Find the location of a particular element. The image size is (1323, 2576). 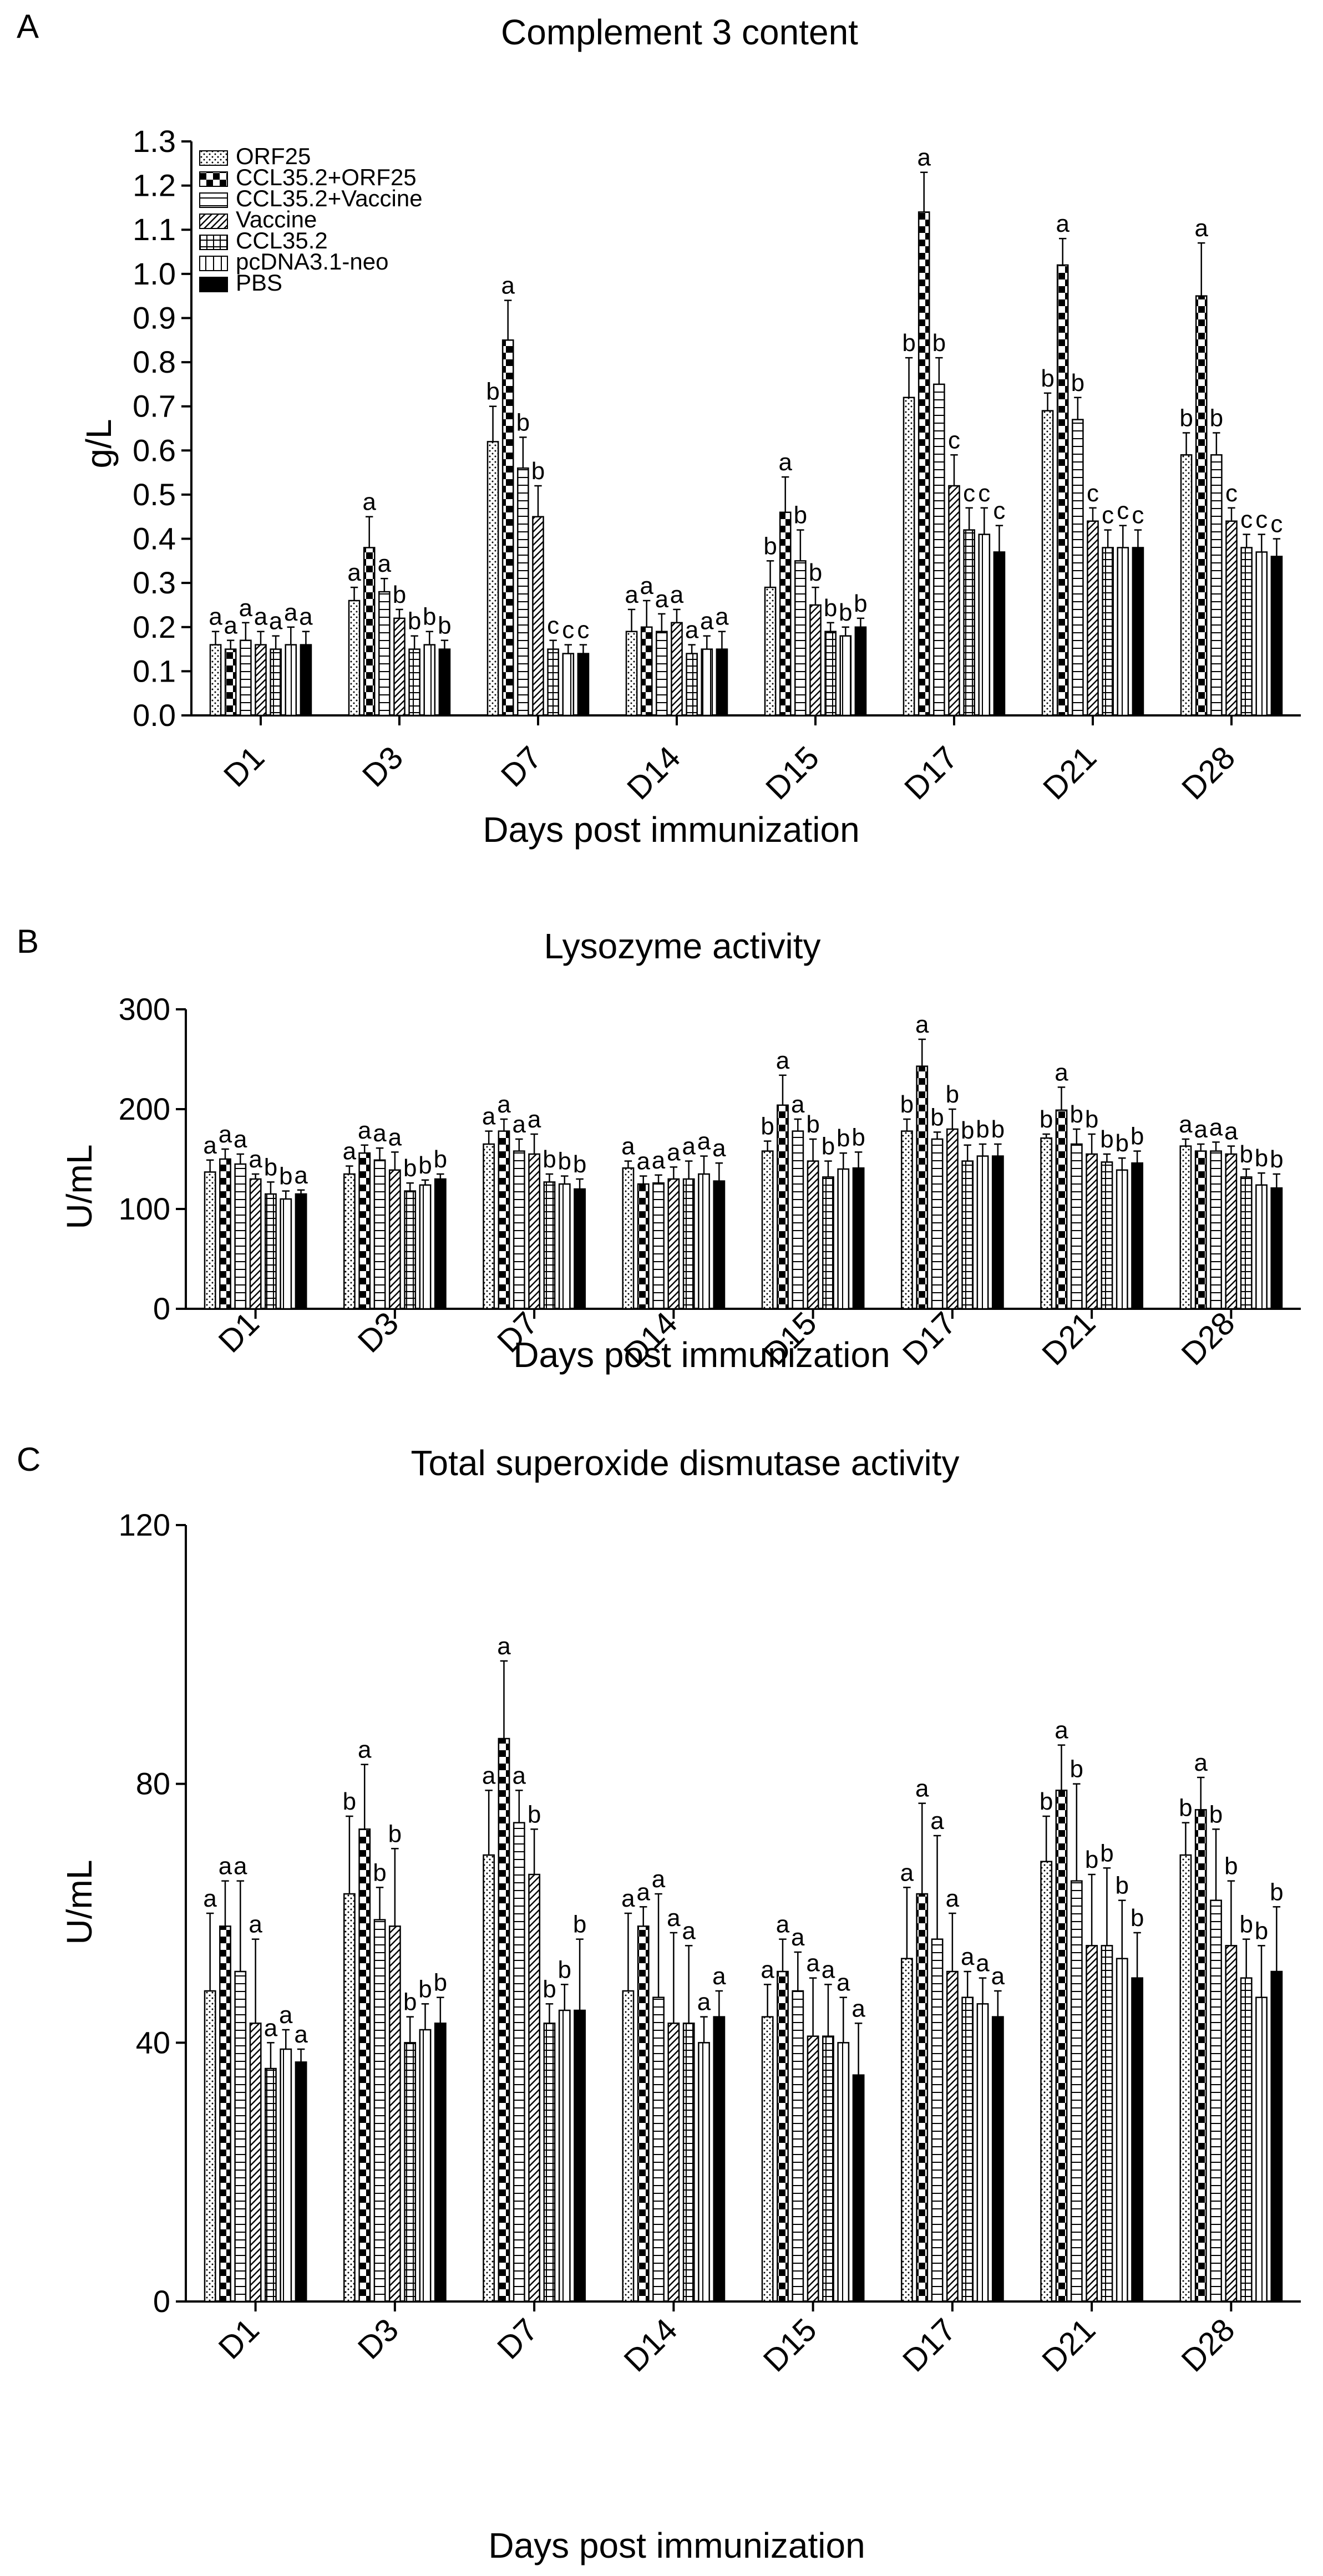

panel-letter-c: C is located at coordinates (28, 1459).